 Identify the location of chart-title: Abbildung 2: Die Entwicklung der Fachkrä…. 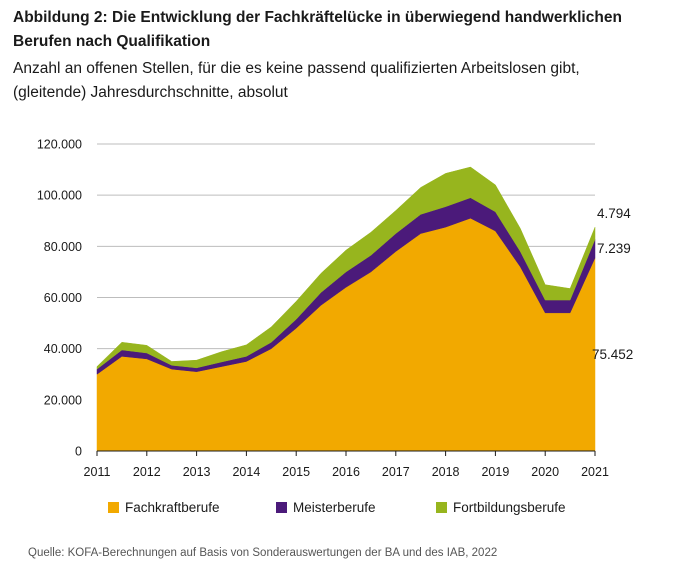
(338, 30).